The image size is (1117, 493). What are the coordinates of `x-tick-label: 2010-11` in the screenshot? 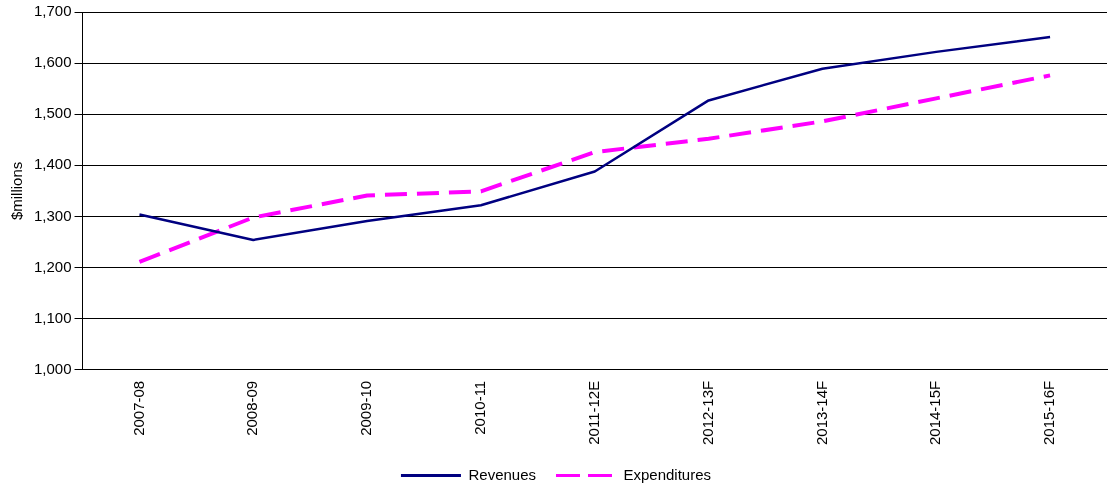 It's located at (480, 407).